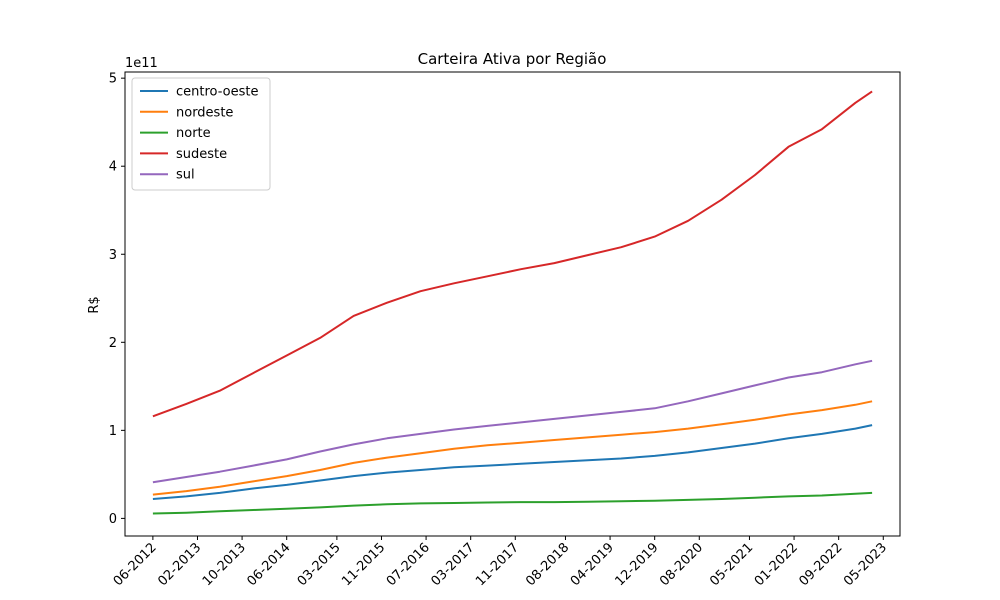 The image size is (1000, 600). Describe the element at coordinates (141, 63) in the screenshot. I see `y-axis-scale-label: 1e11` at that location.